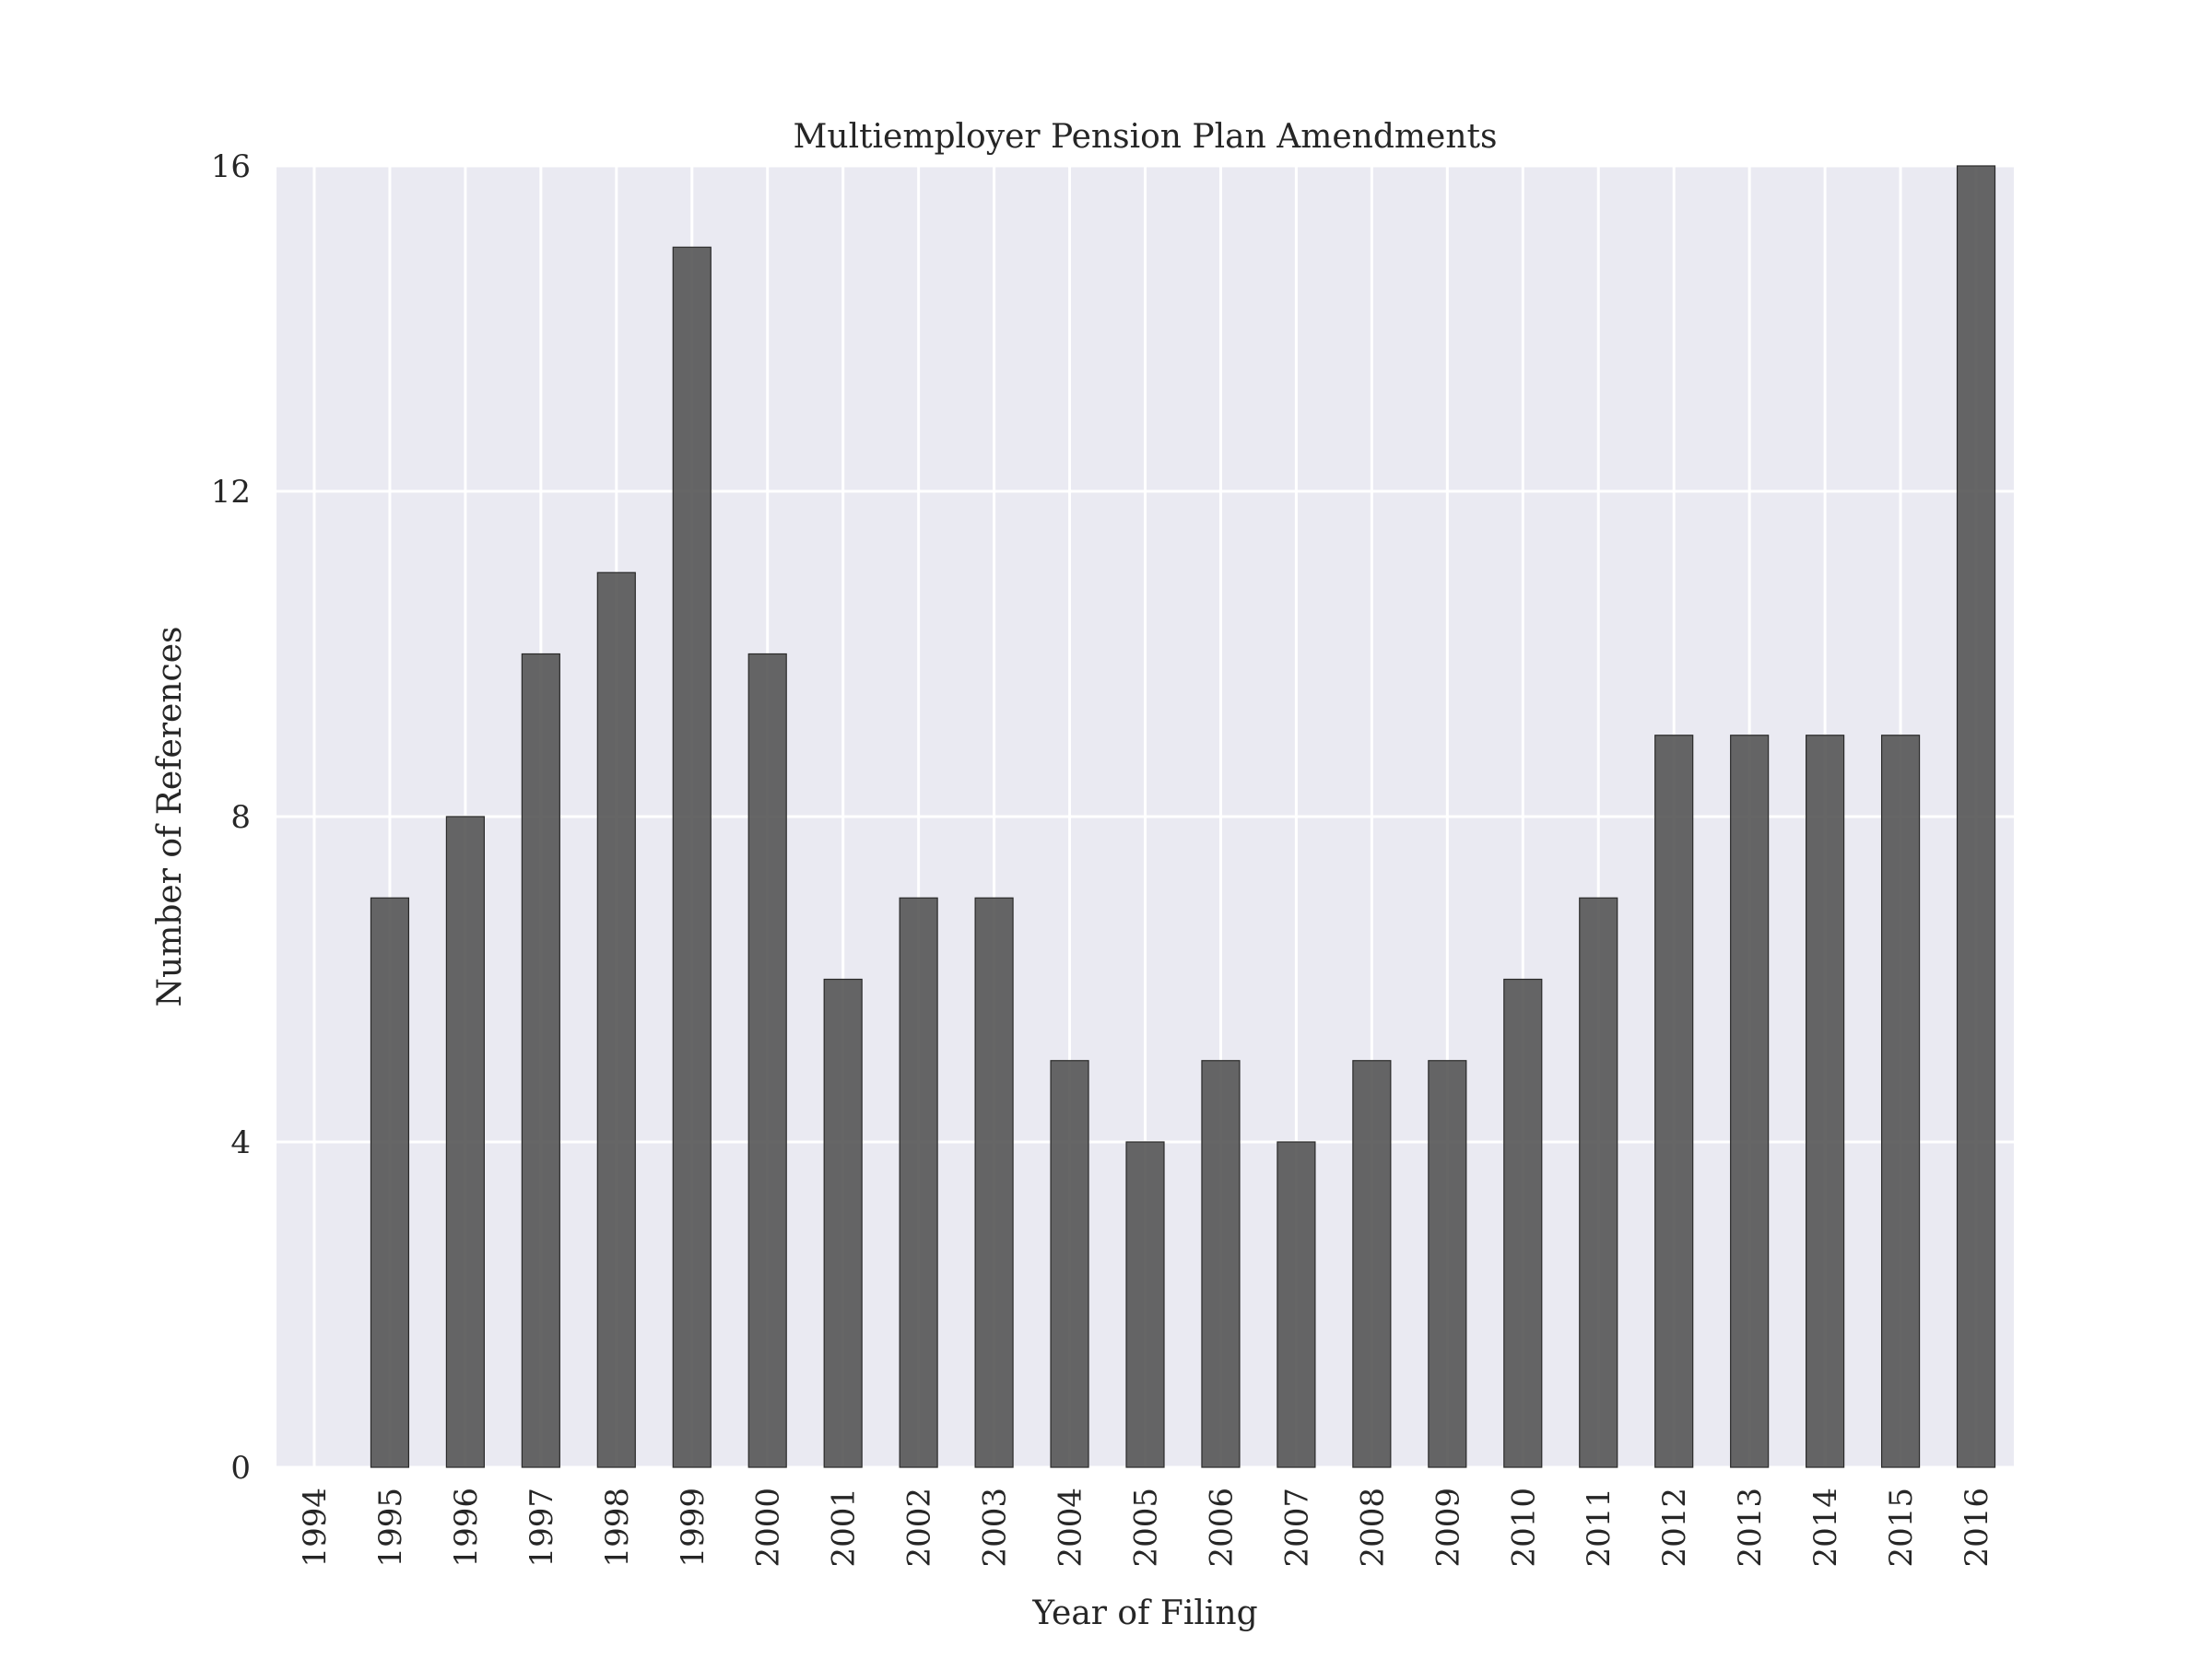 The image size is (2212, 1659). Describe the element at coordinates (240, 1468) in the screenshot. I see `y-tick-label: 0` at that location.